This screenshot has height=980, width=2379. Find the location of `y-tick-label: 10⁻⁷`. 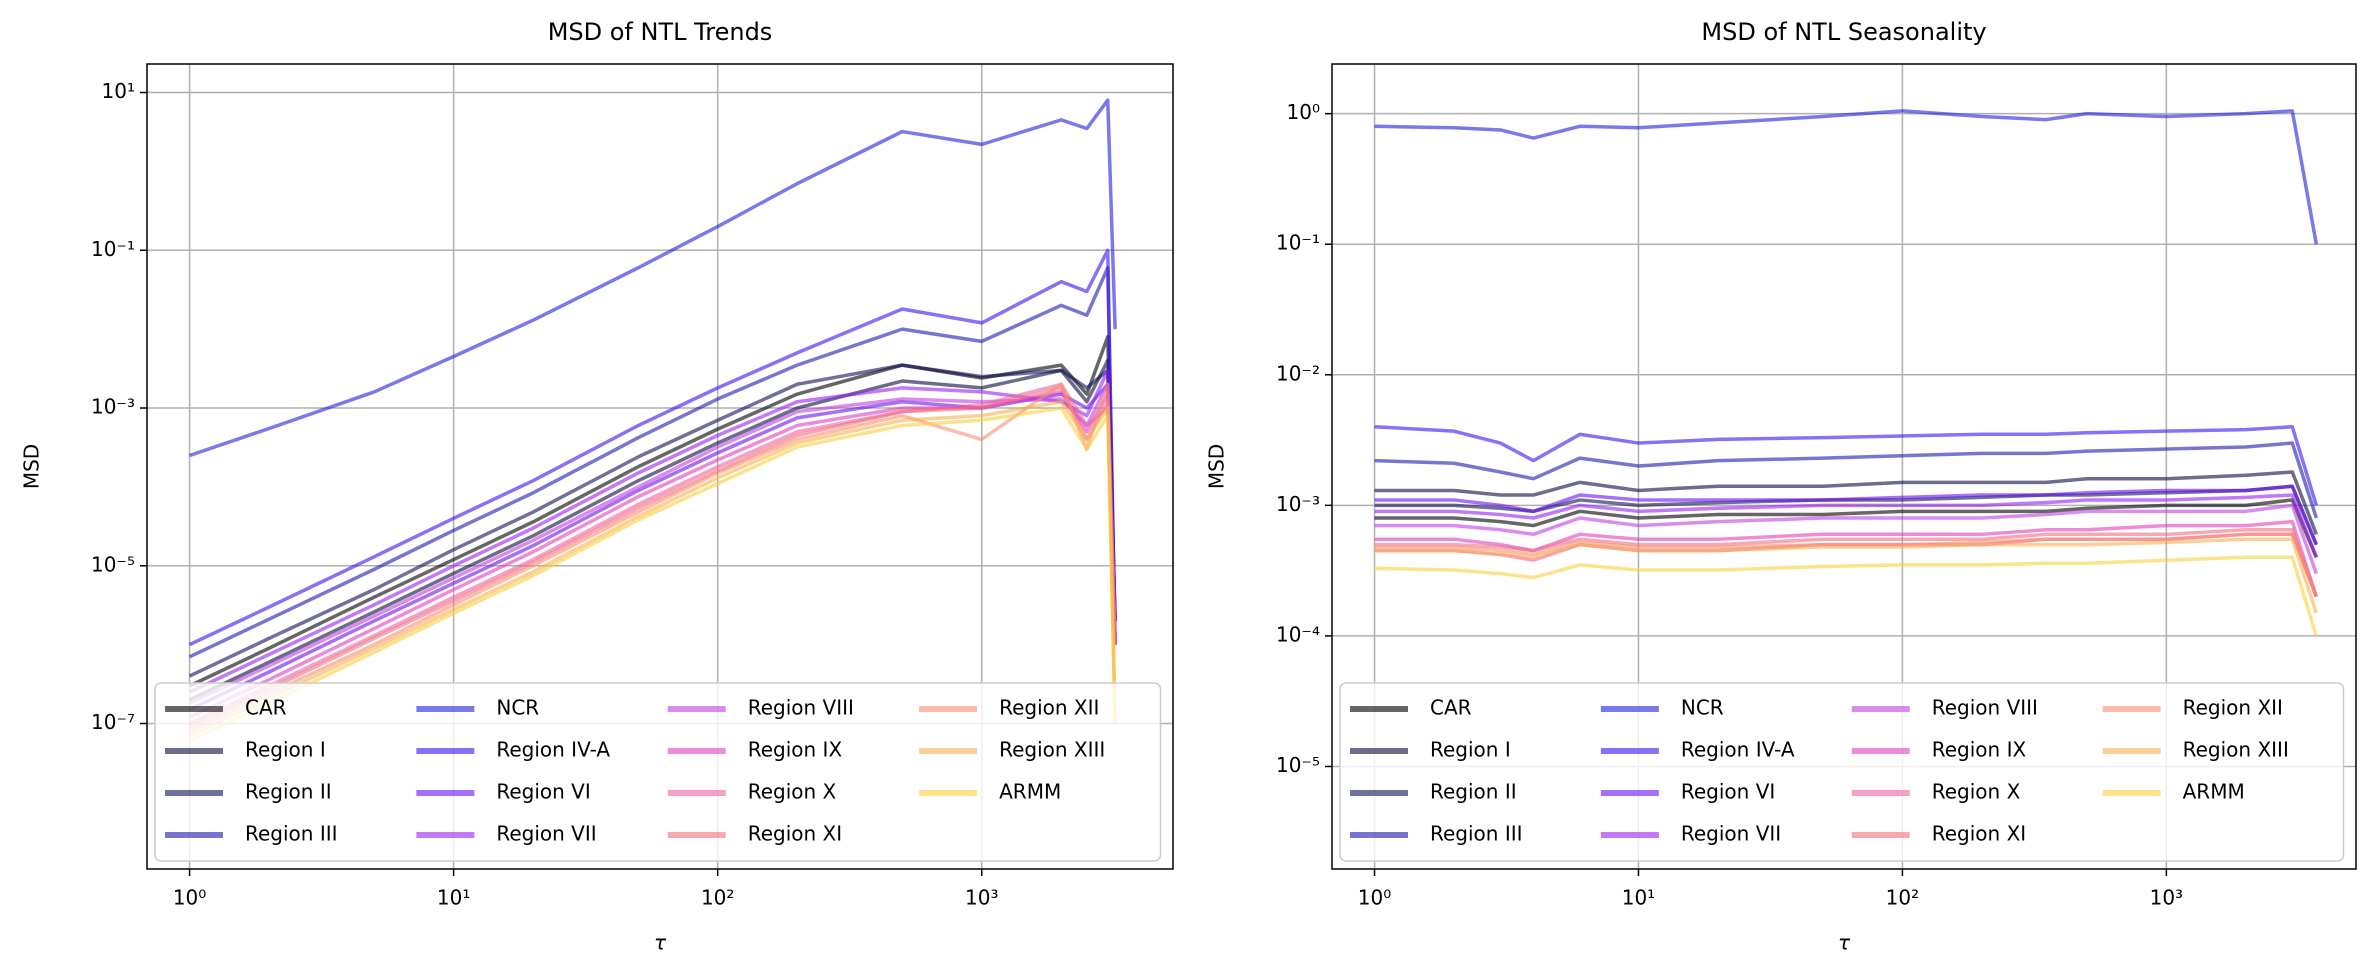

y-tick-label: 10⁻⁷ is located at coordinates (113, 722).